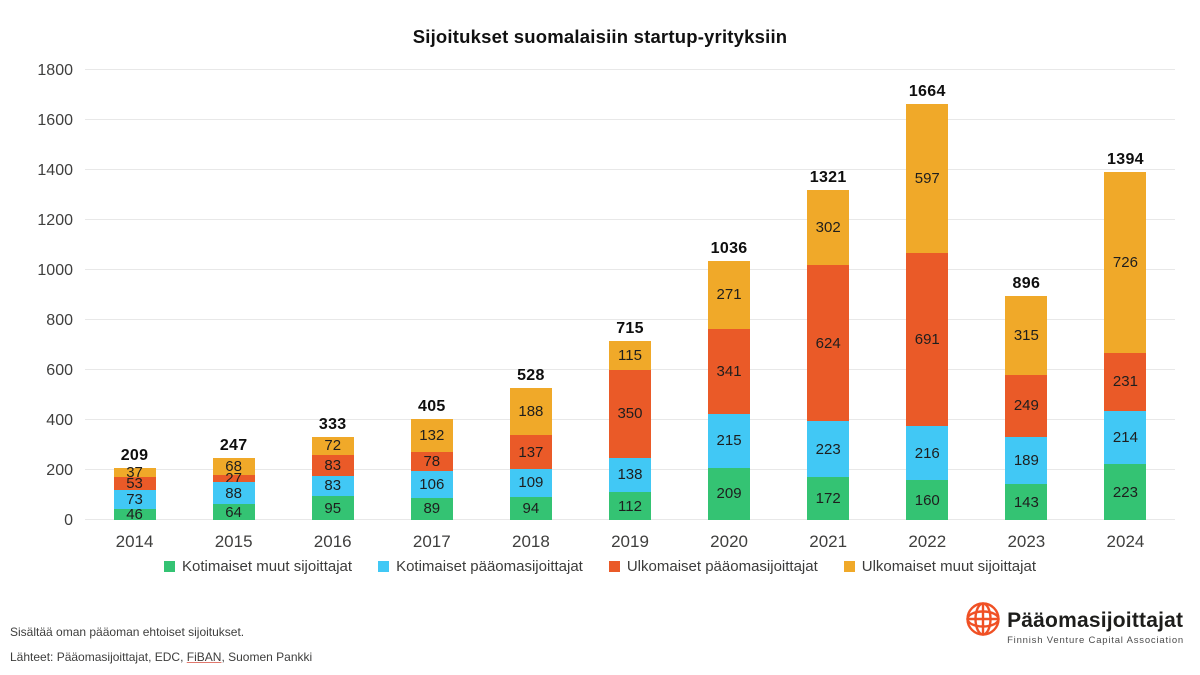  Describe the element at coordinates (1125, 262) in the screenshot. I see `bar-segment: 726` at that location.